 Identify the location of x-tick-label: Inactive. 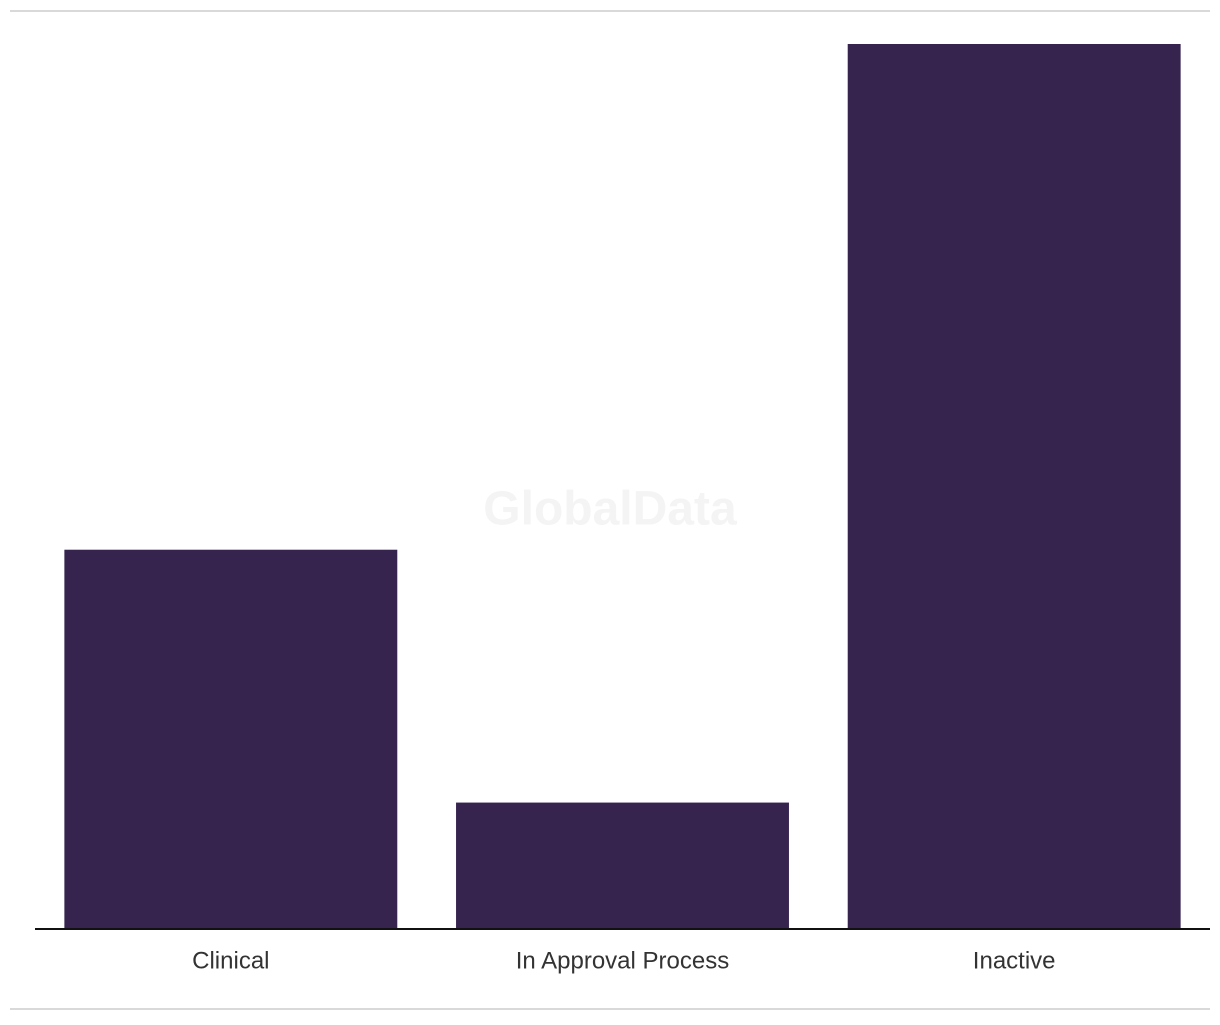
(1014, 960).